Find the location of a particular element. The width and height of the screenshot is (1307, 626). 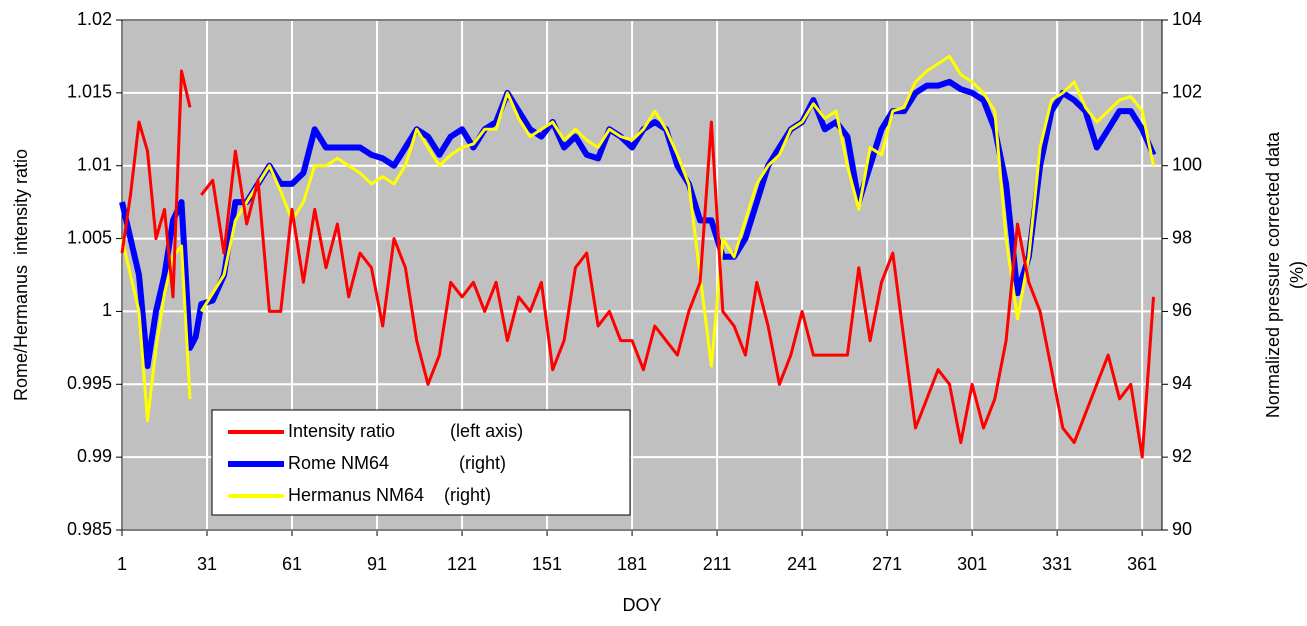

x-tick-label: 361 is located at coordinates (1142, 564).